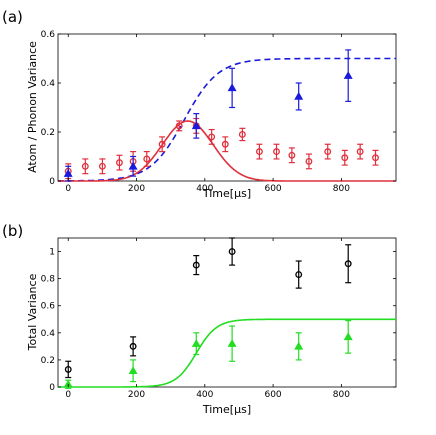  What do you see at coordinates (12, 231) in the screenshot?
I see `panel-label-b: (b)` at bounding box center [12, 231].